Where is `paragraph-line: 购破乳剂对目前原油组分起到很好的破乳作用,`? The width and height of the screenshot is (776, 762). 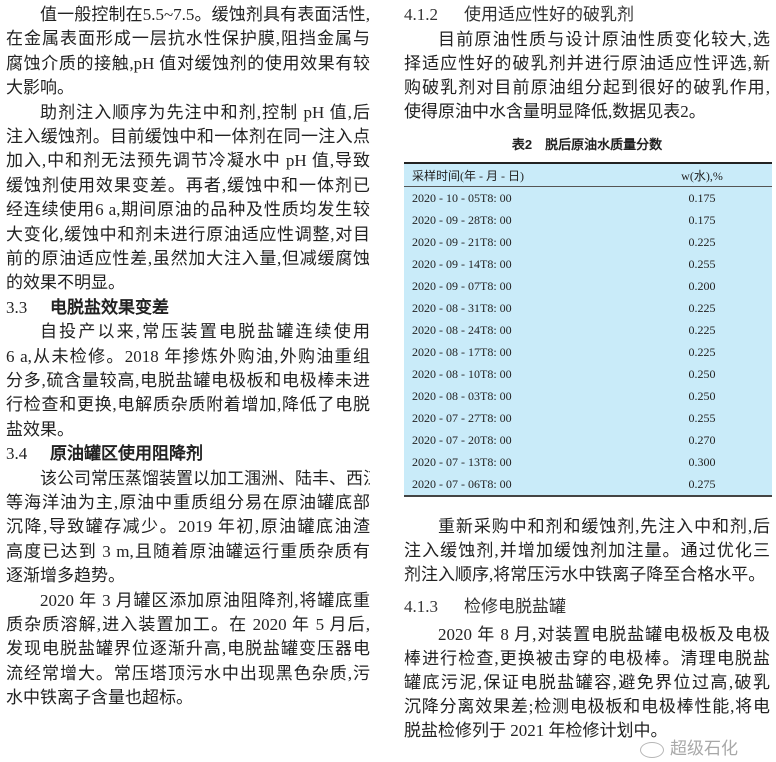
paragraph-line: 购破乳剂对目前原油组分起到很好的破乳作用, is located at coordinates (587, 87).